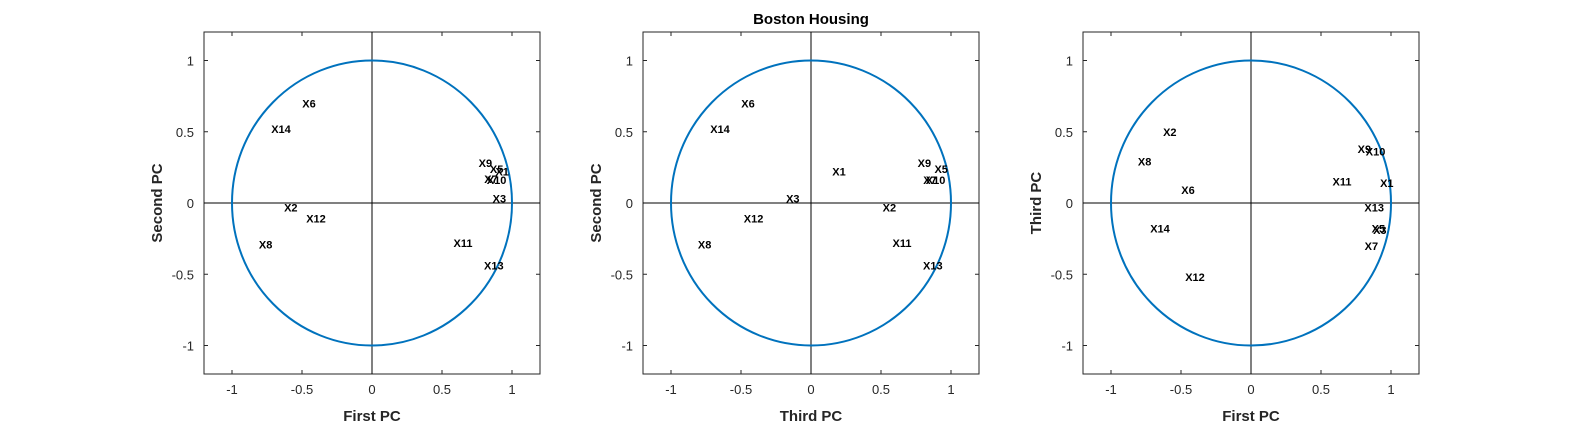 The image size is (1590, 431). What do you see at coordinates (811, 416) in the screenshot?
I see `x-axis-label: Third PC` at bounding box center [811, 416].